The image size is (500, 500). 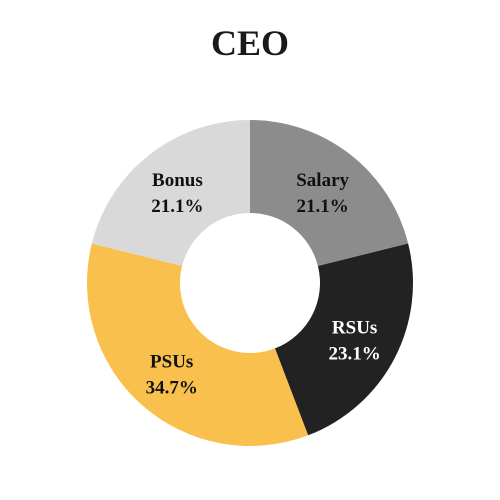 What do you see at coordinates (322, 206) in the screenshot?
I see `slice-value-salary: 21.1%` at bounding box center [322, 206].